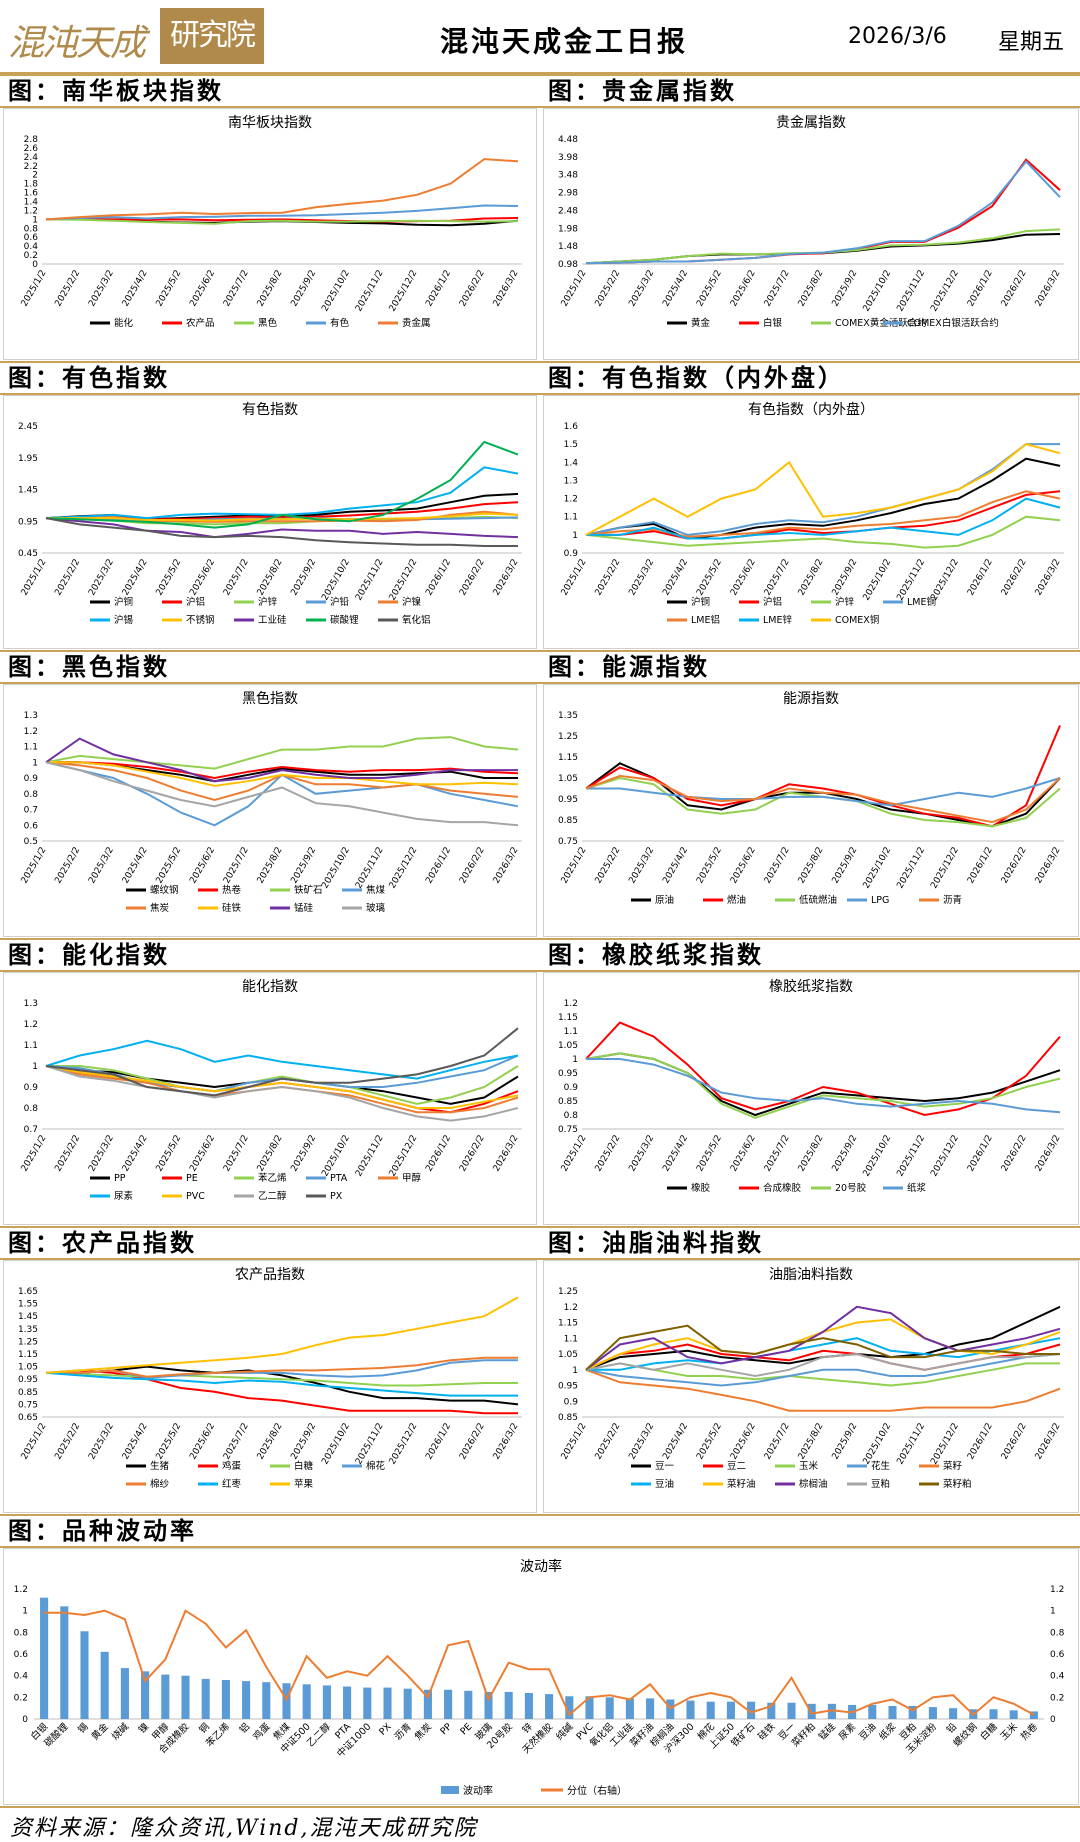 This screenshot has height=1842, width=1080. Describe the element at coordinates (773, 323) in the screenshot. I see `legend-label: 白银` at that location.